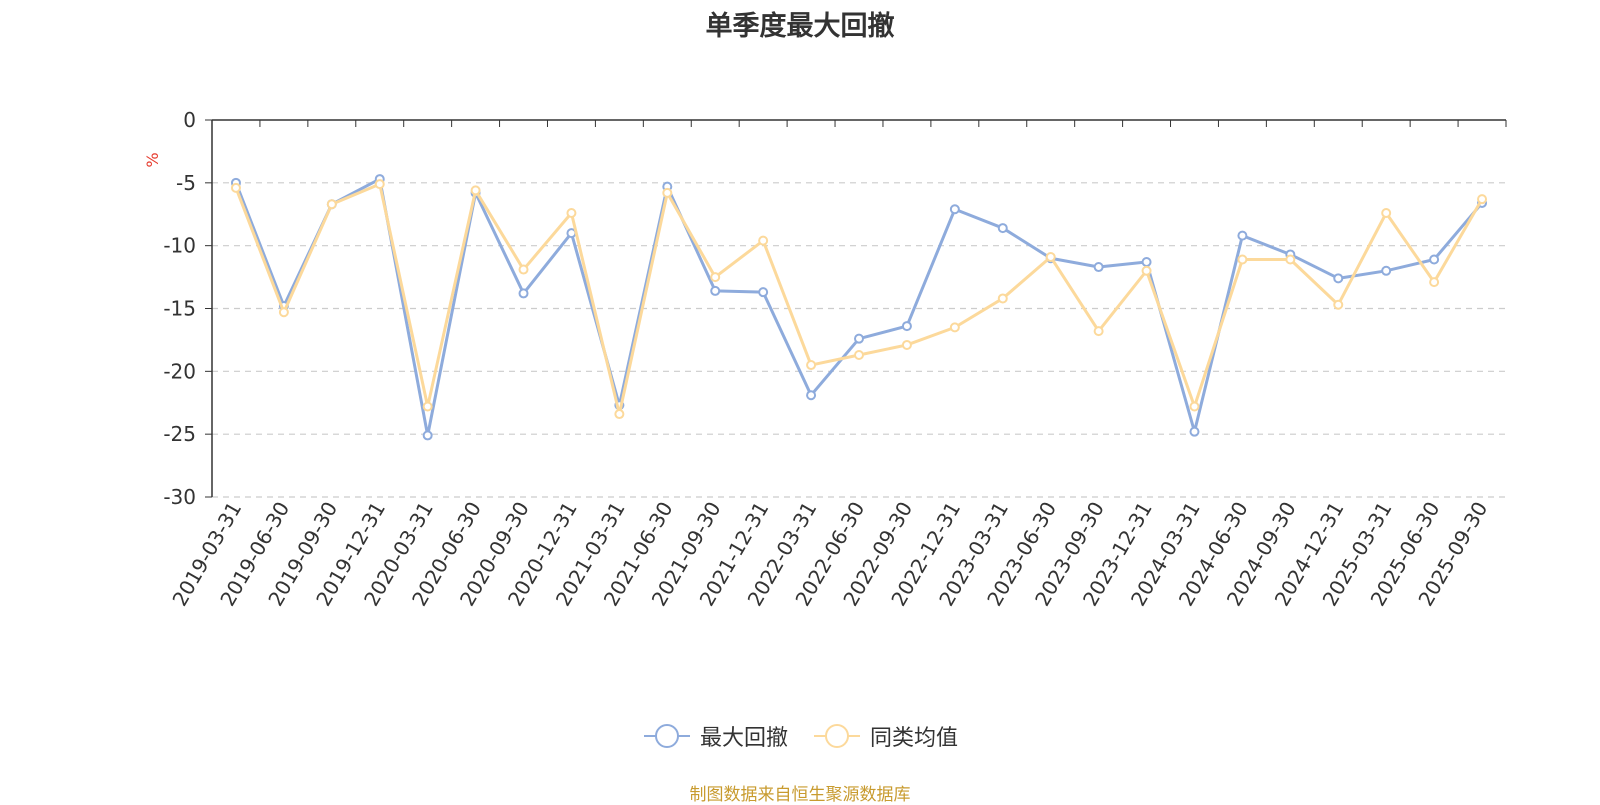 The image size is (1600, 805). I want to click on legend-item-peer-average: 同类均值, so click(885, 736).